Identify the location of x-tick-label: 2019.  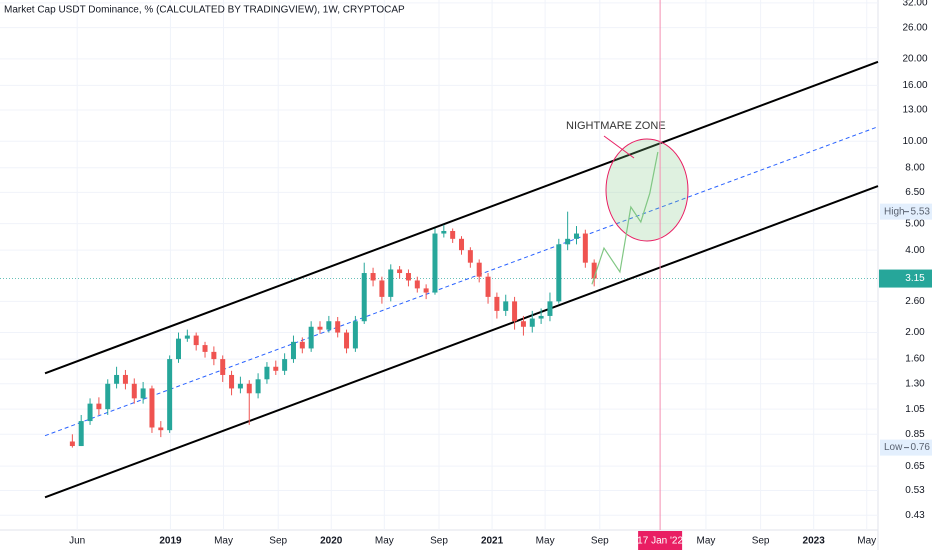
(170, 541).